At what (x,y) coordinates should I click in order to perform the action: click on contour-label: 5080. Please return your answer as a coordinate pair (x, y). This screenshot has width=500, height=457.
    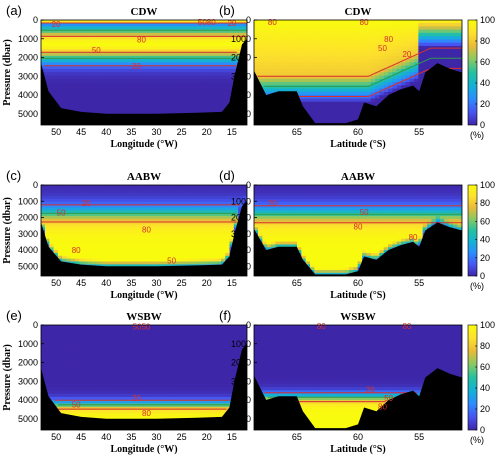
    Looking at the image, I should click on (207, 22).